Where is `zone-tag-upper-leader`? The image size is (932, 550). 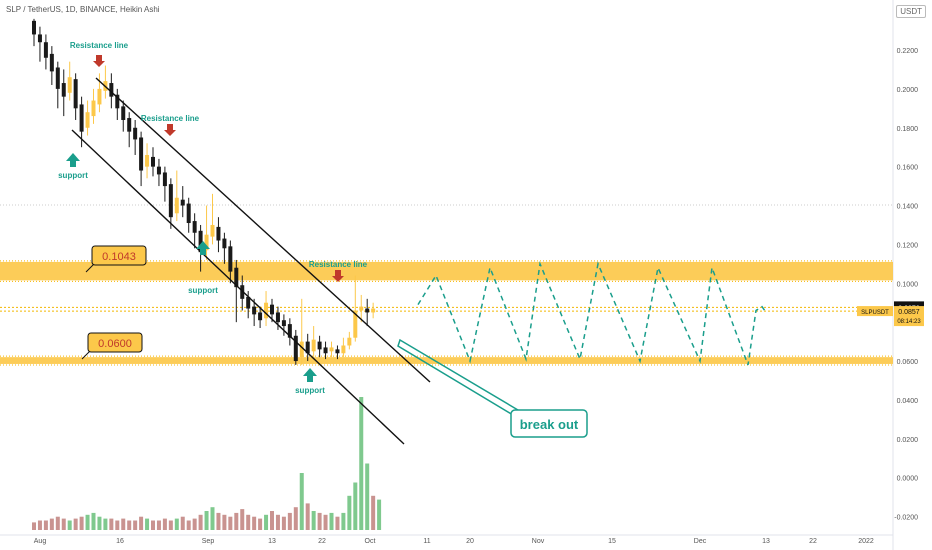
zone-tag-upper-leader is located at coordinates (90, 268).